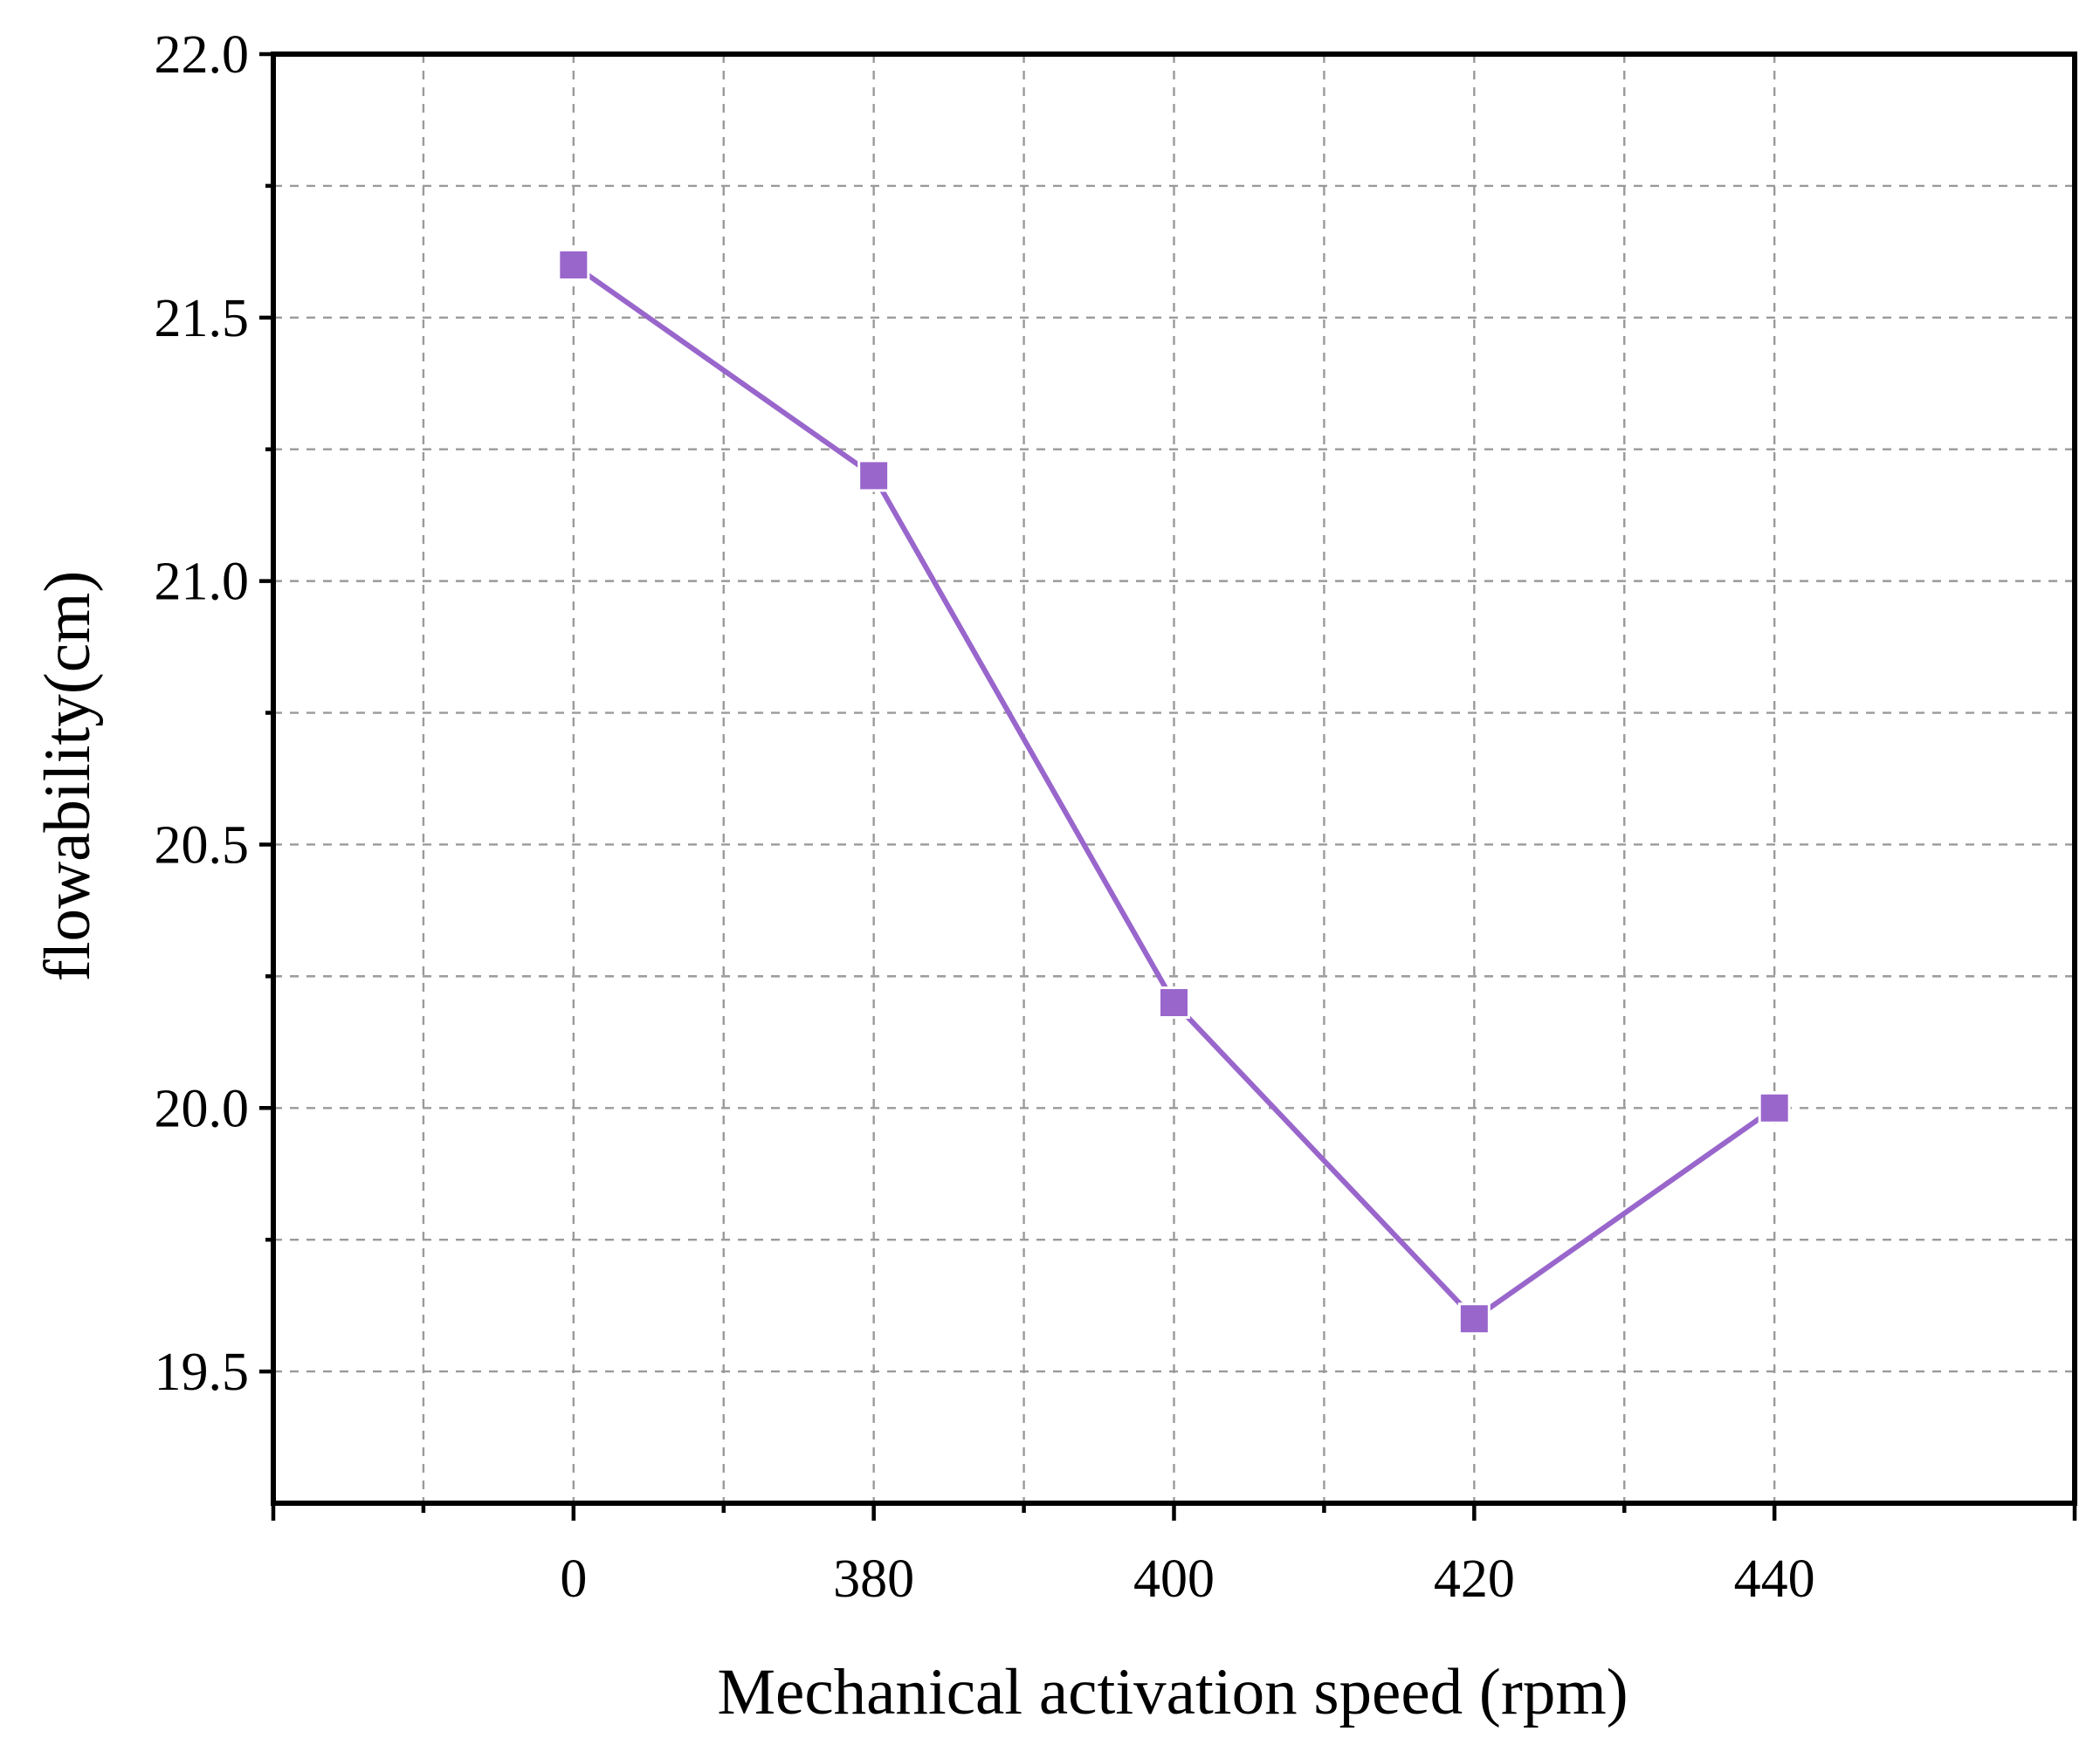 This screenshot has width=2100, height=1745. I want to click on x-tick-label-4: 440, so click(1774, 1579).